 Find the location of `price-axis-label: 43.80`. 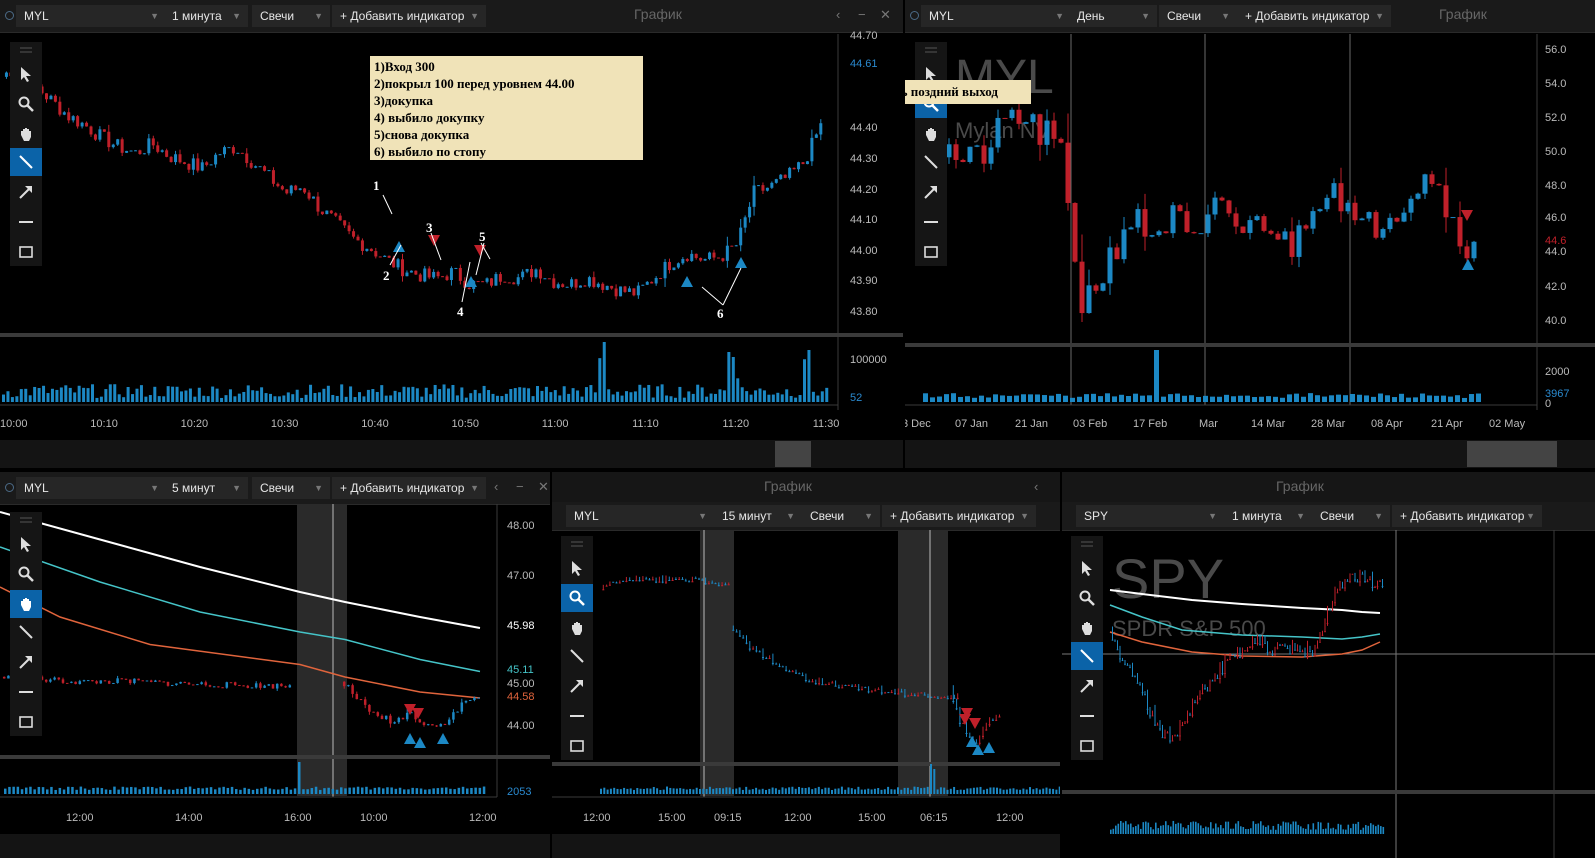

price-axis-label: 43.80 is located at coordinates (864, 312).